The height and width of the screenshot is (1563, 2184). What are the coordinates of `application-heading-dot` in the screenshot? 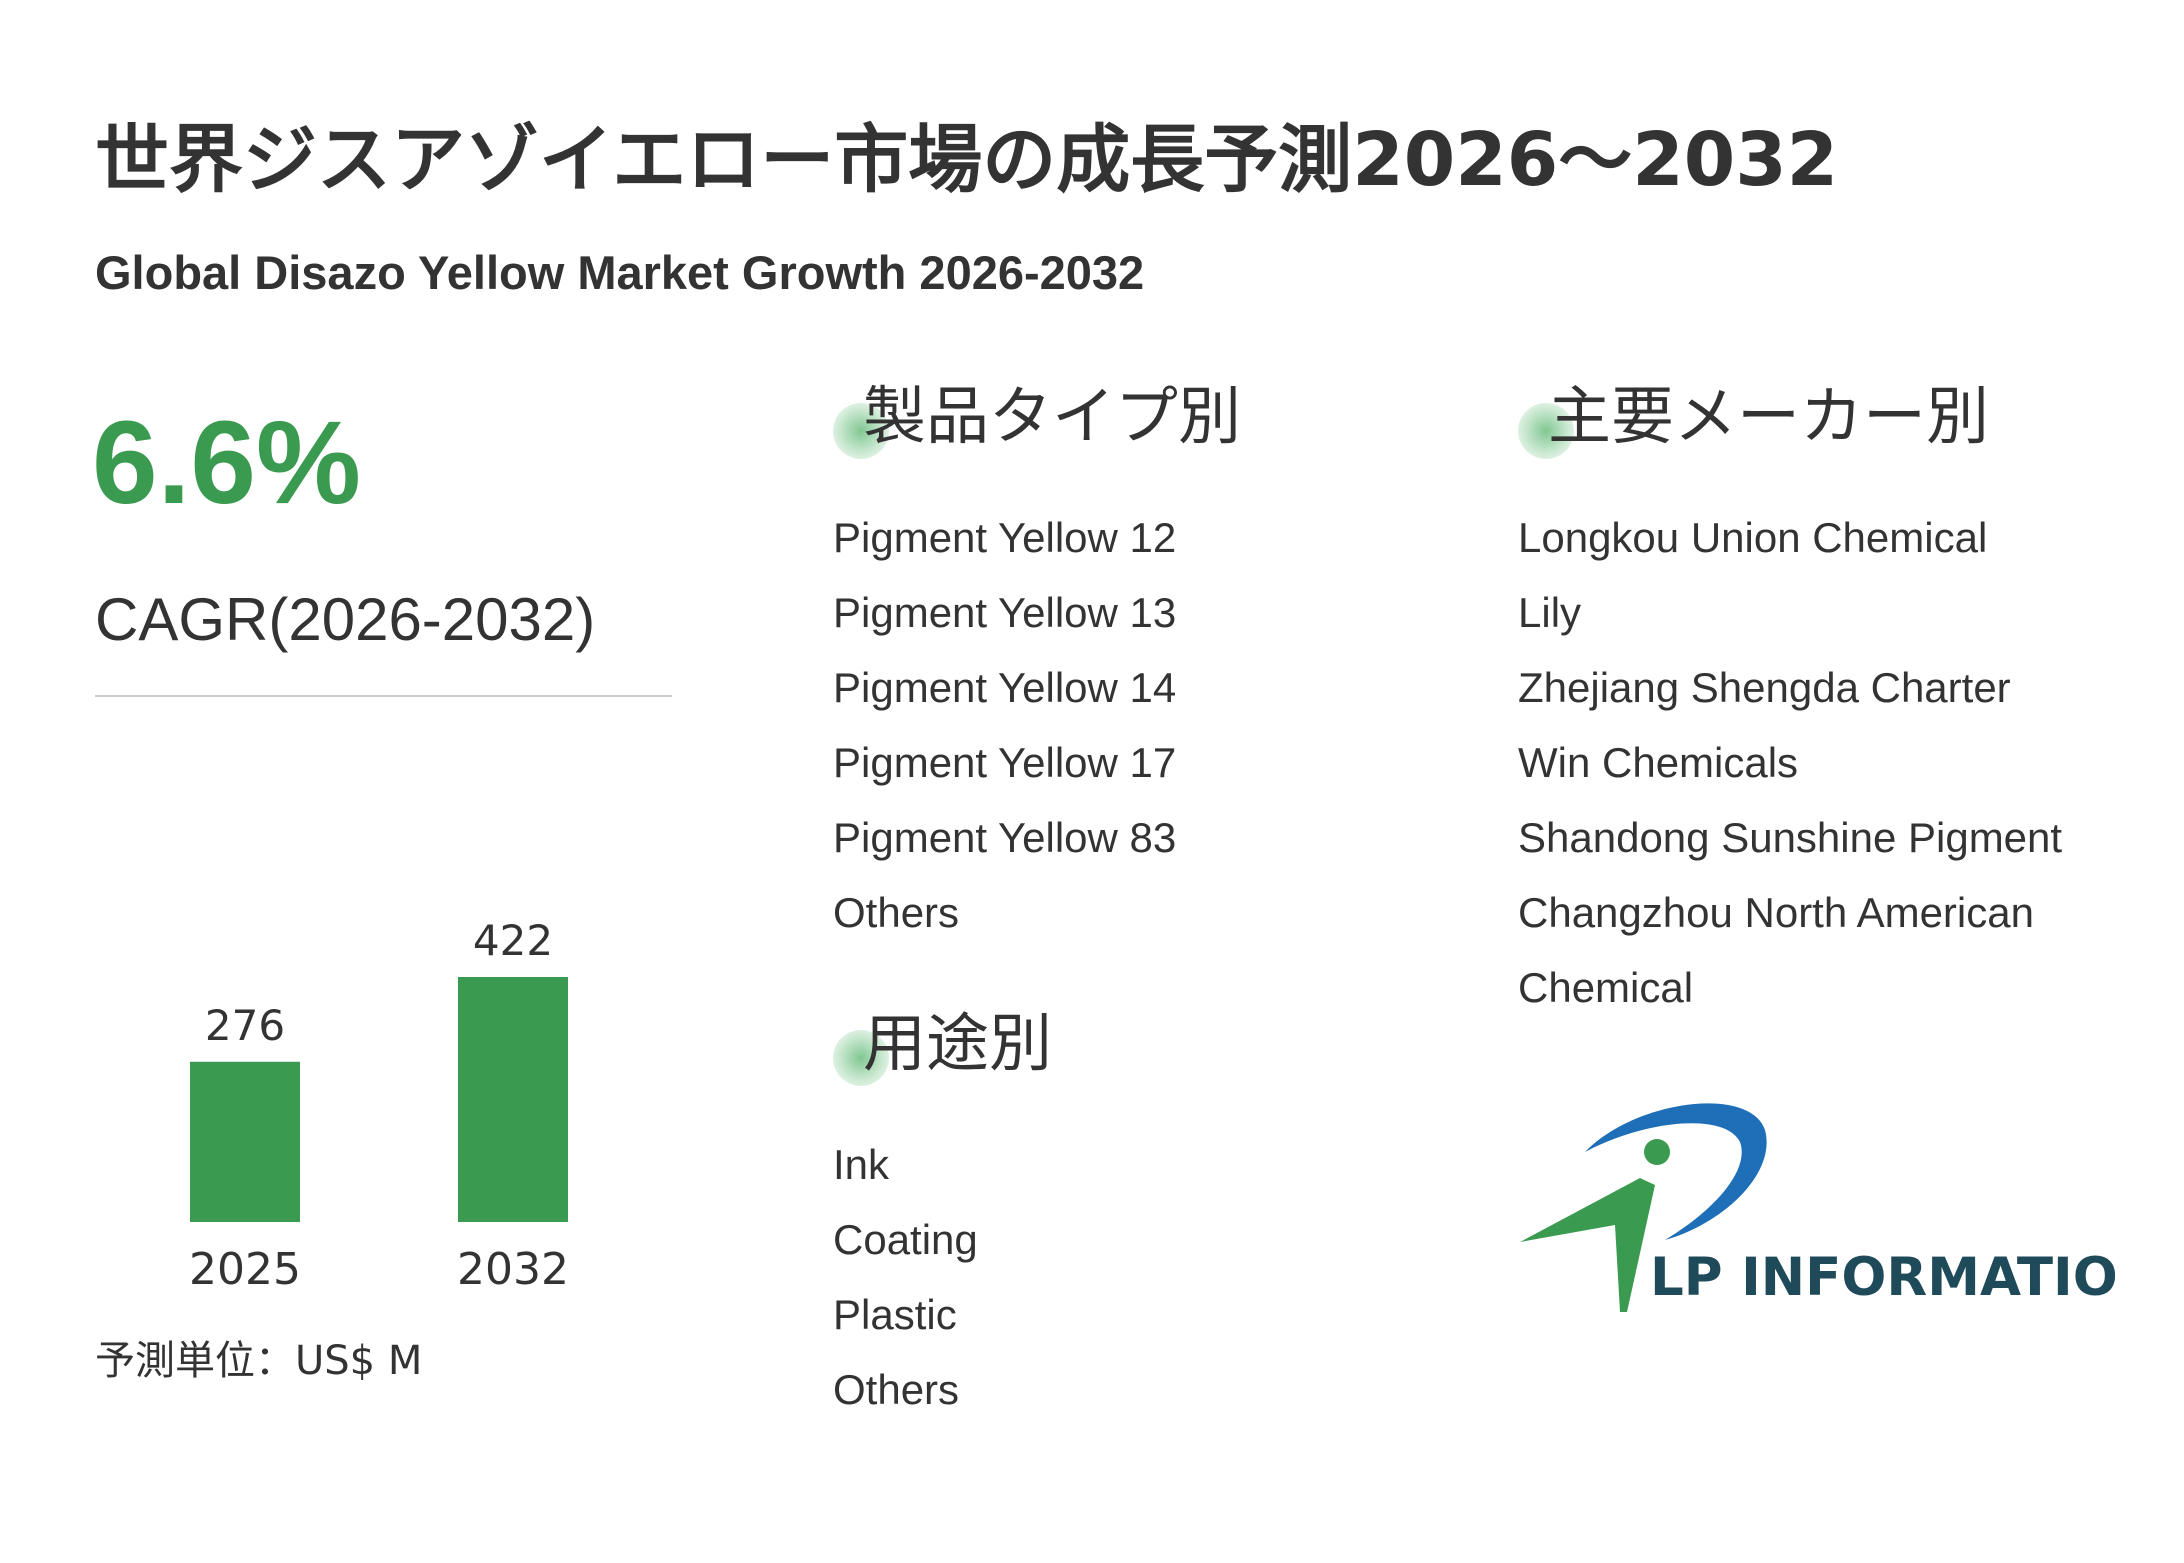 It's located at (861, 1058).